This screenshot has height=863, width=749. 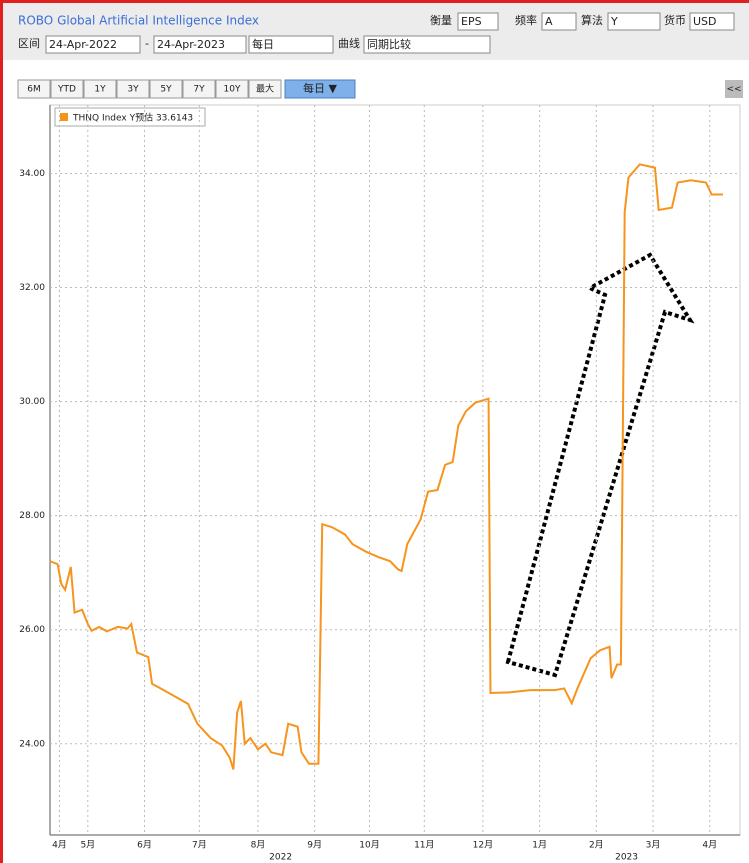 What do you see at coordinates (1, 431) in the screenshot?
I see `red-edge` at bounding box center [1, 431].